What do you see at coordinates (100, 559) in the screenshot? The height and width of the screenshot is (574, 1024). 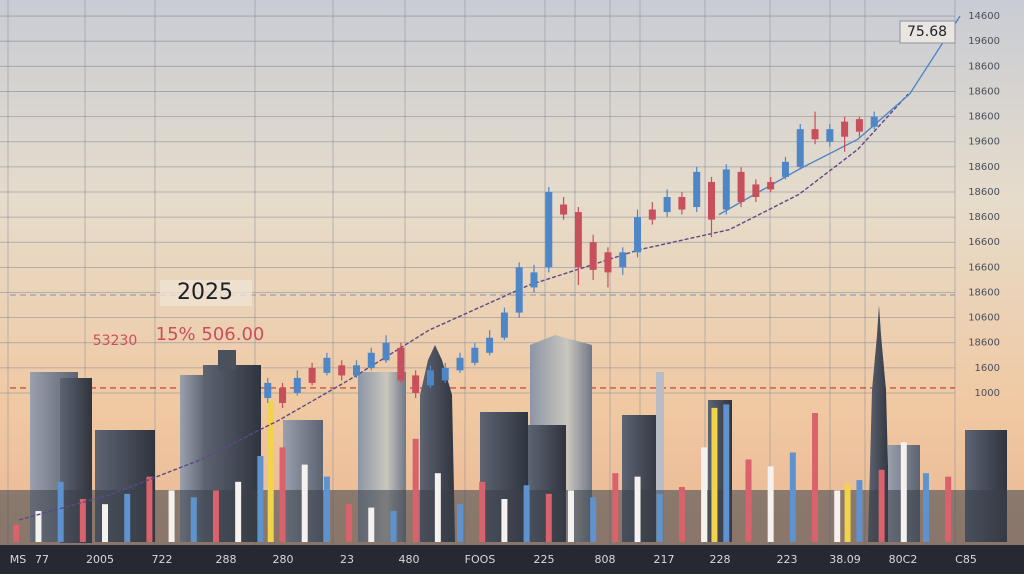 I see `x-axis-label: 2005` at bounding box center [100, 559].